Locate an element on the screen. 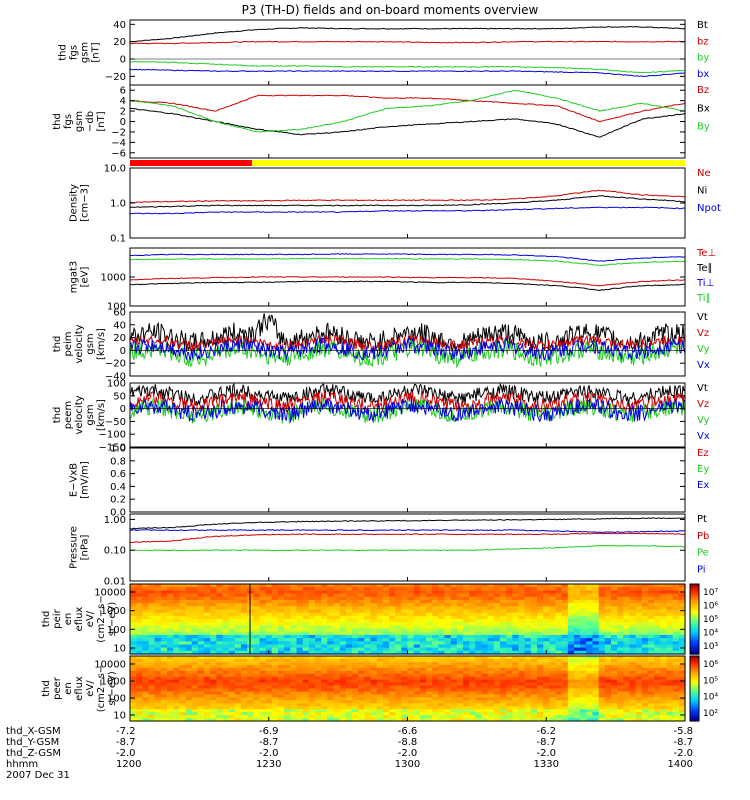 The height and width of the screenshot is (800, 750). footer-row-label: thd_X-GSM is located at coordinates (33, 731).